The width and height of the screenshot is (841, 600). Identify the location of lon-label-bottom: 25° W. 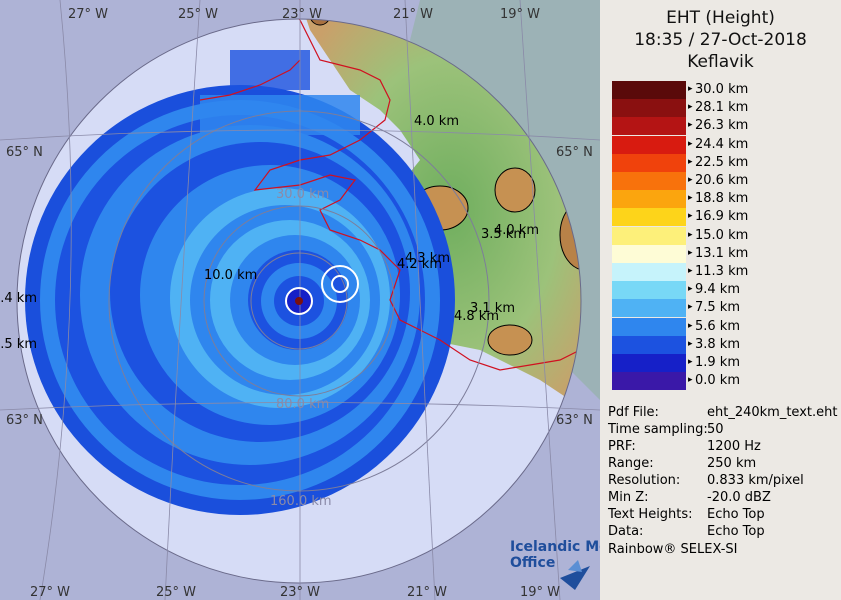
(176, 592).